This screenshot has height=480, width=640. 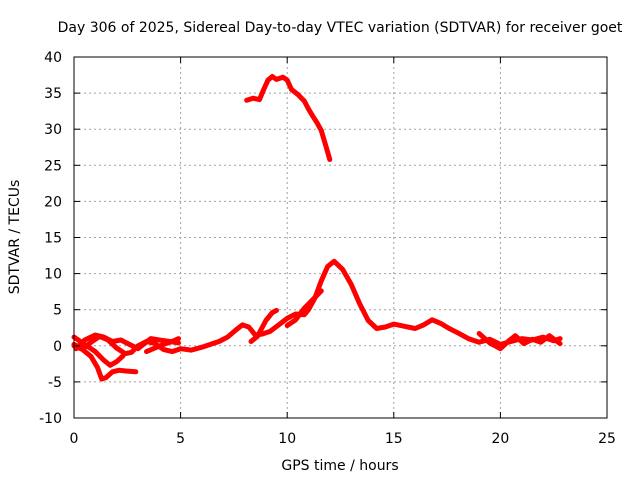 I want to click on y-tick-label: 20, so click(x=53, y=202).